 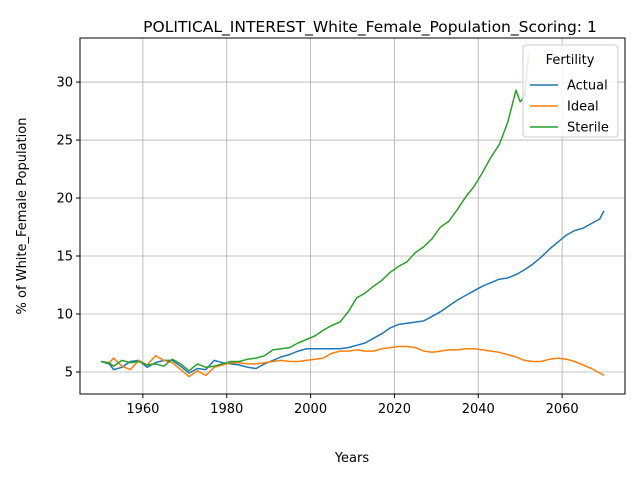 I want to click on y-axis-label: % of White_Female Population, so click(x=22, y=216).